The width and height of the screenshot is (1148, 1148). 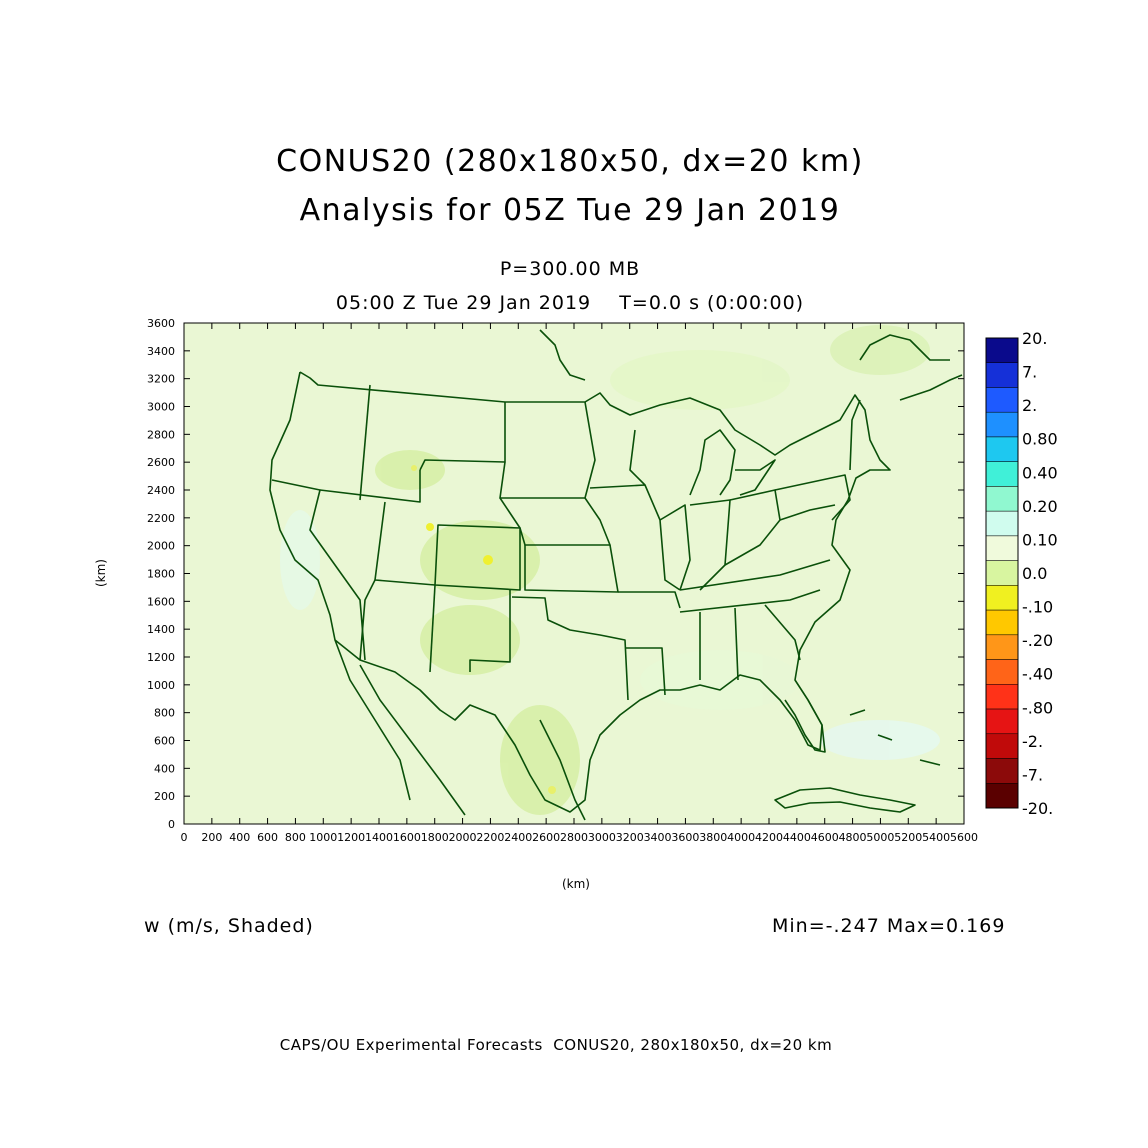 I want to click on y-tick-label: 2400, so click(x=161, y=490).